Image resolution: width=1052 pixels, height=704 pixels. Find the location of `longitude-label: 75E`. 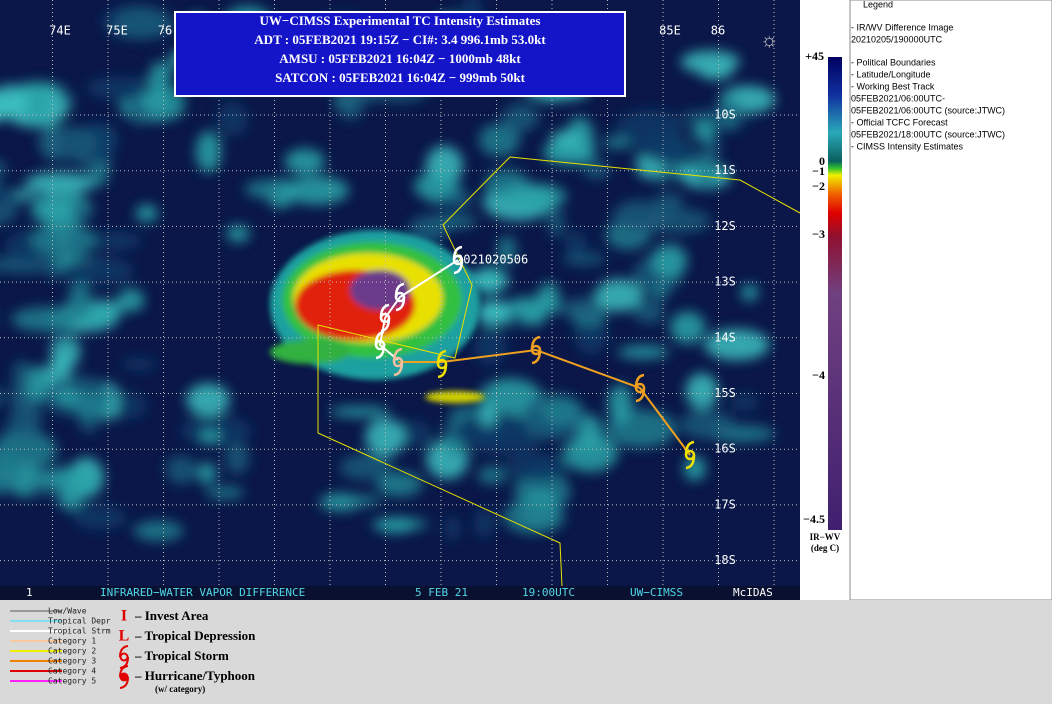

longitude-label: 75E is located at coordinates (117, 31).